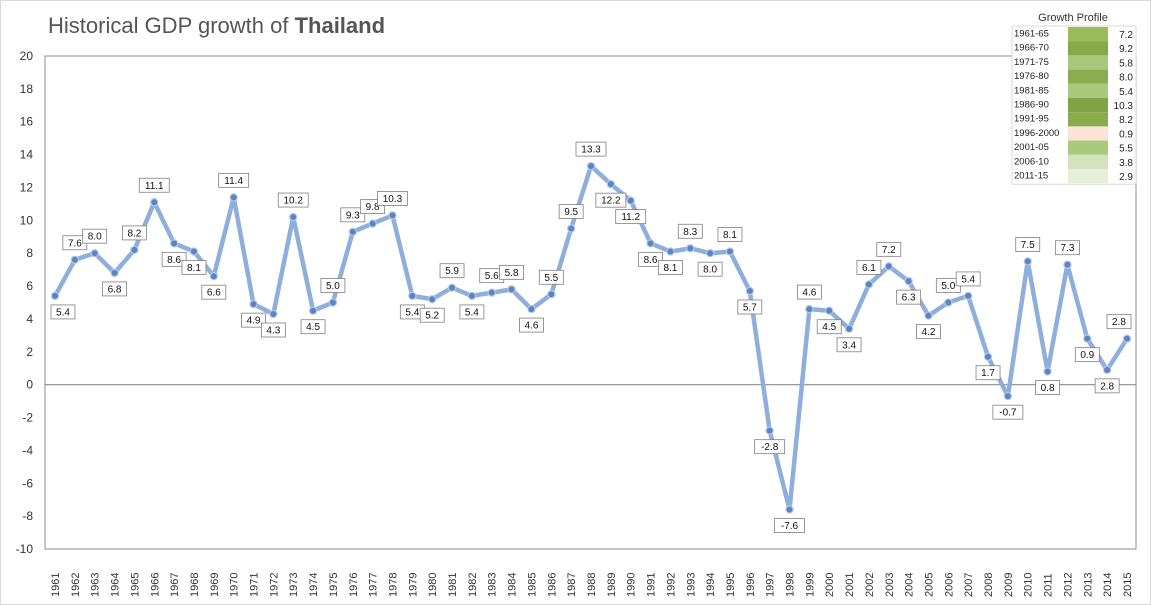 The image size is (1151, 605). I want to click on data-label-text: 4.2, so click(929, 332).